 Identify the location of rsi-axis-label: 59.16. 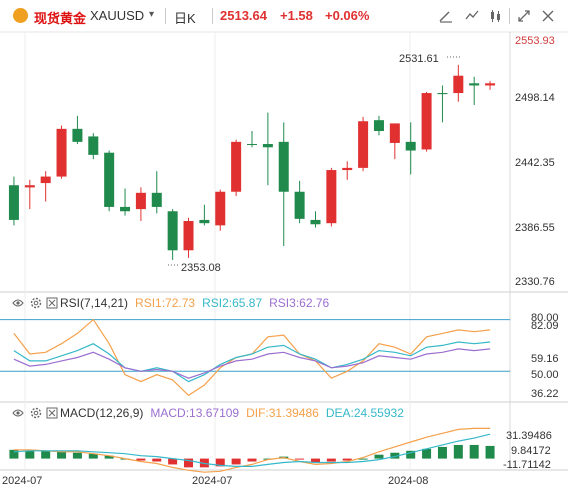
(545, 359).